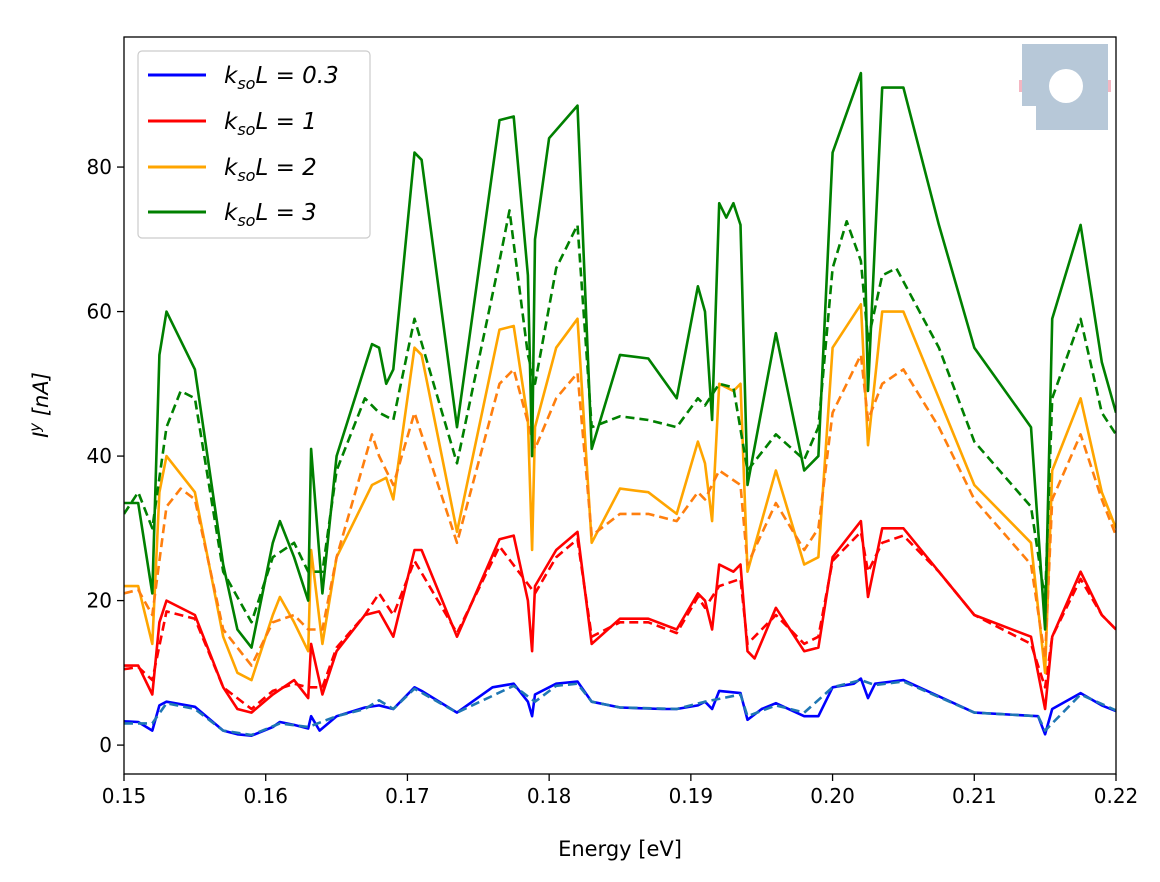 The height and width of the screenshot is (882, 1160). Describe the element at coordinates (99, 601) in the screenshot. I see `y-tick-label: 20` at that location.